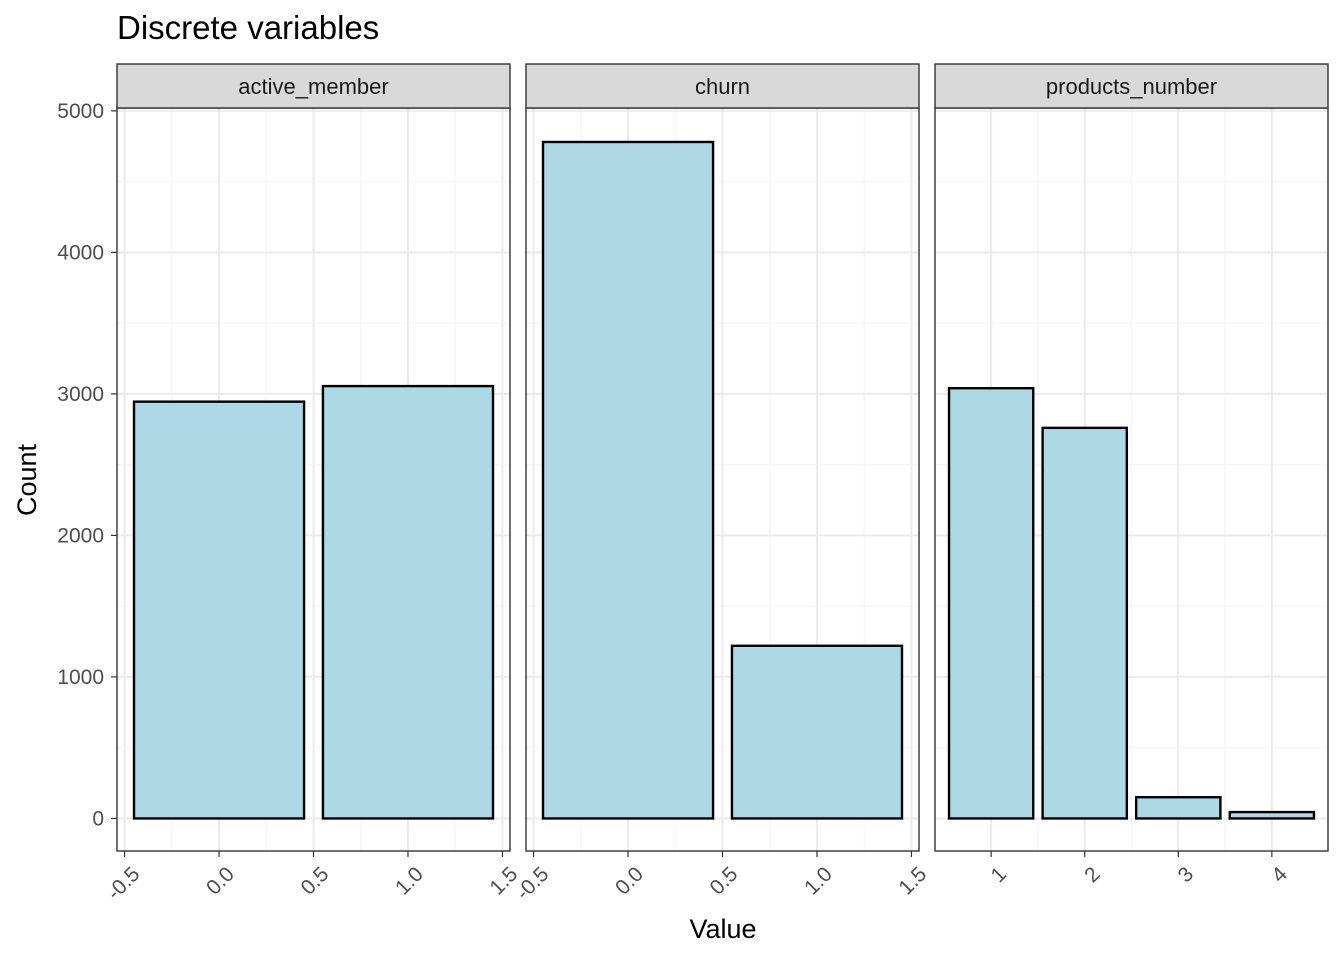 The height and width of the screenshot is (960, 1344). What do you see at coordinates (80, 677) in the screenshot?
I see `y-tick-label: 1000` at bounding box center [80, 677].